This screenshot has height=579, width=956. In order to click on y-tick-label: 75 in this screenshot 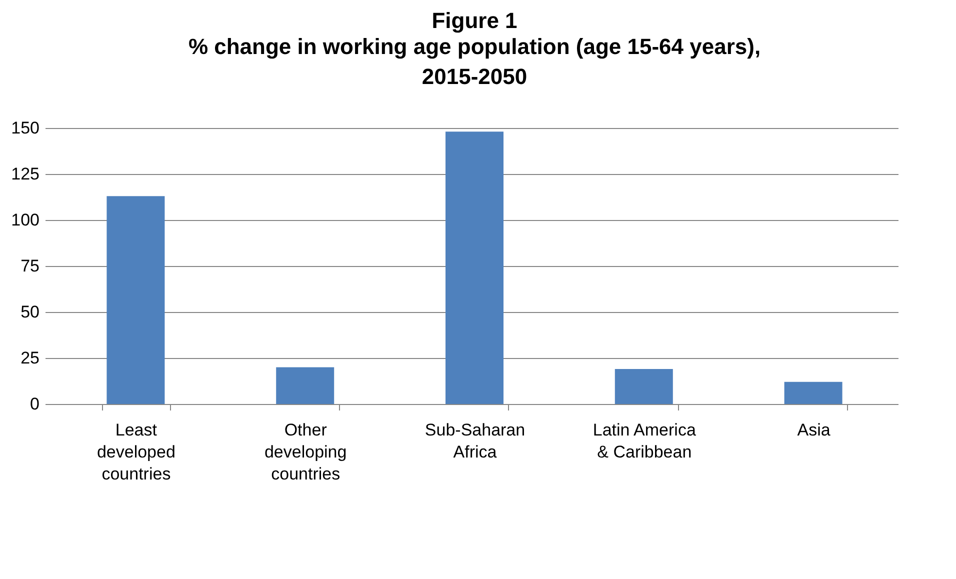, I will do `click(30, 266)`.